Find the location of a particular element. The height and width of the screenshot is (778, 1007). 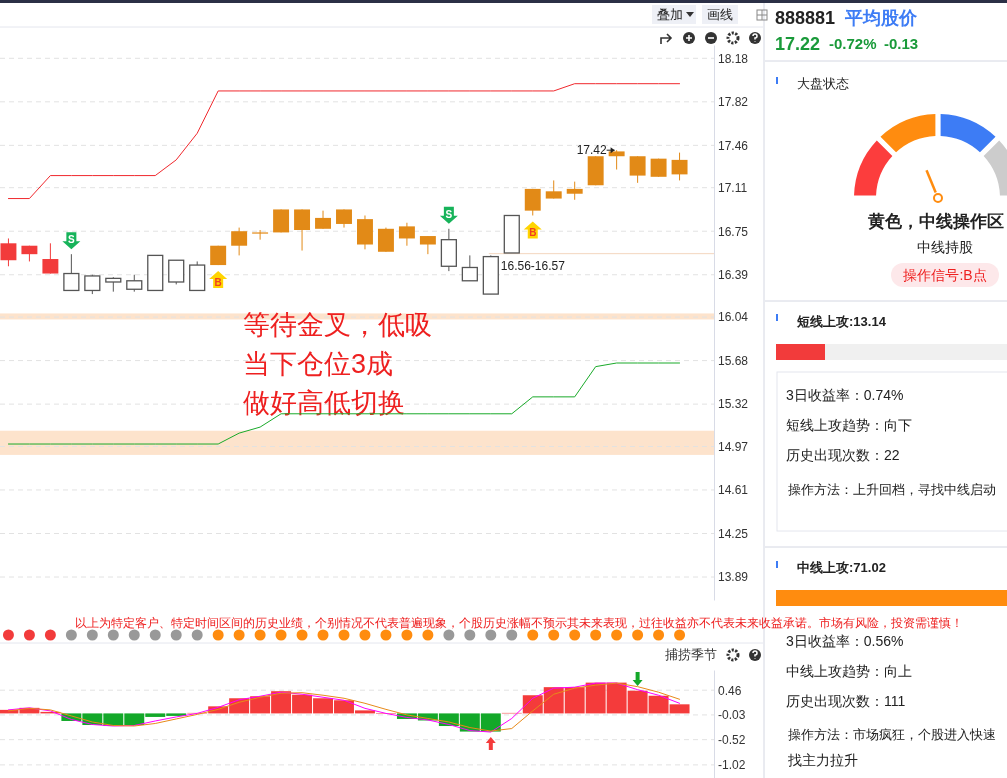

y-tick-label: 15.32 is located at coordinates (733, 404).